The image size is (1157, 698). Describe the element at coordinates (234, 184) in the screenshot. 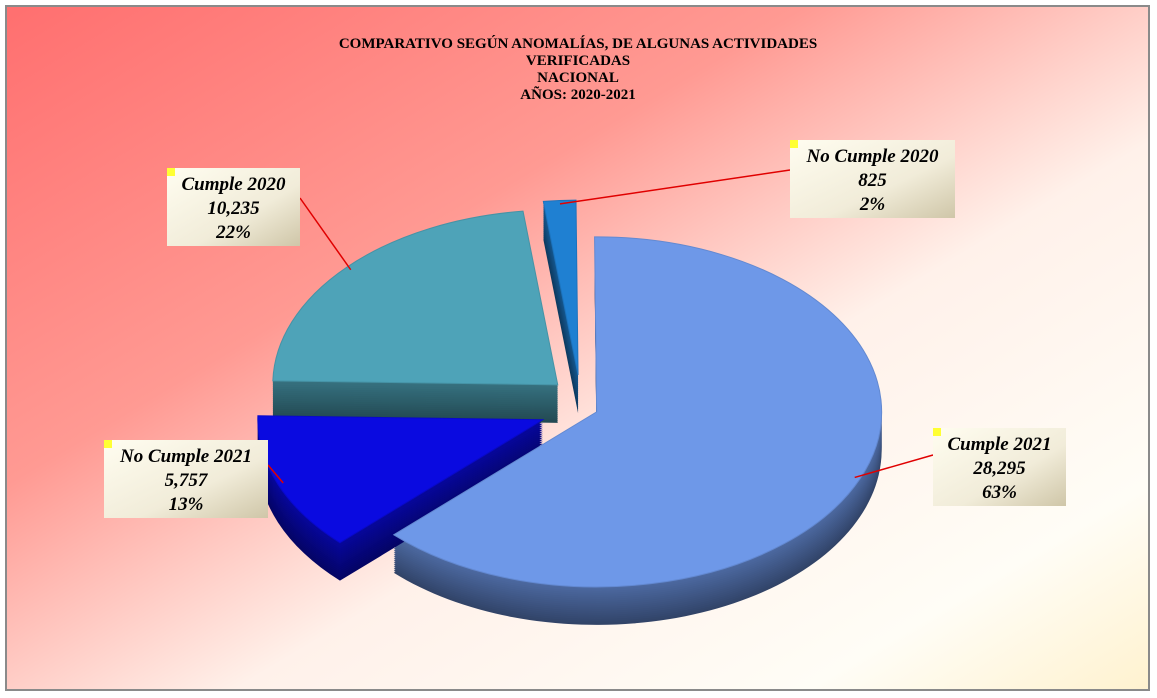

I see `data-label-category: Cumple 2020` at that location.